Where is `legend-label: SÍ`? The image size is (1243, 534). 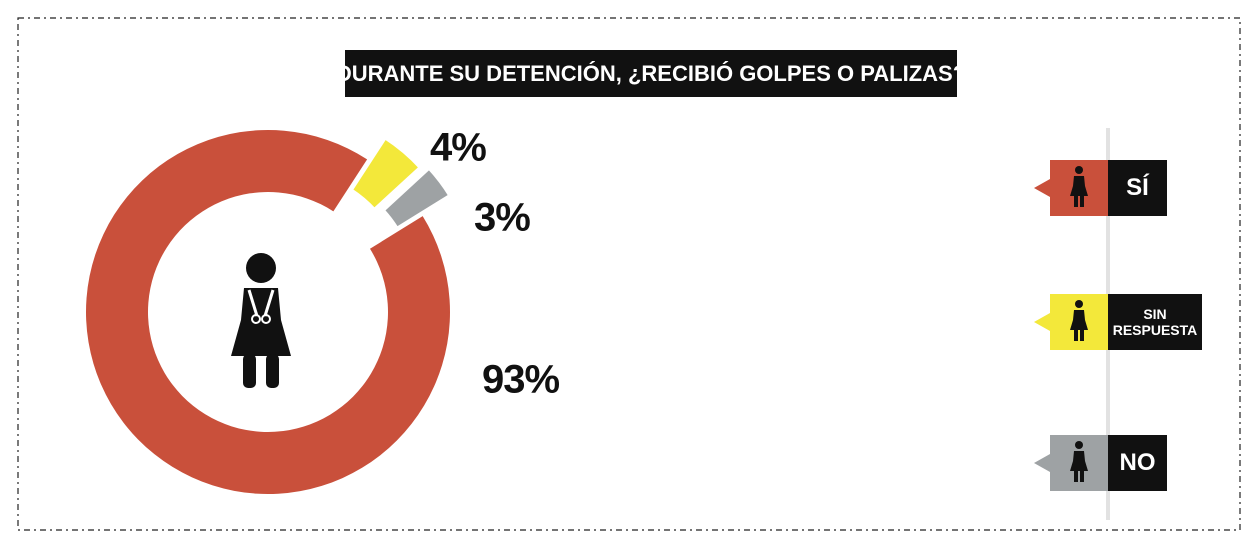 legend-label: SÍ is located at coordinates (1137, 188).